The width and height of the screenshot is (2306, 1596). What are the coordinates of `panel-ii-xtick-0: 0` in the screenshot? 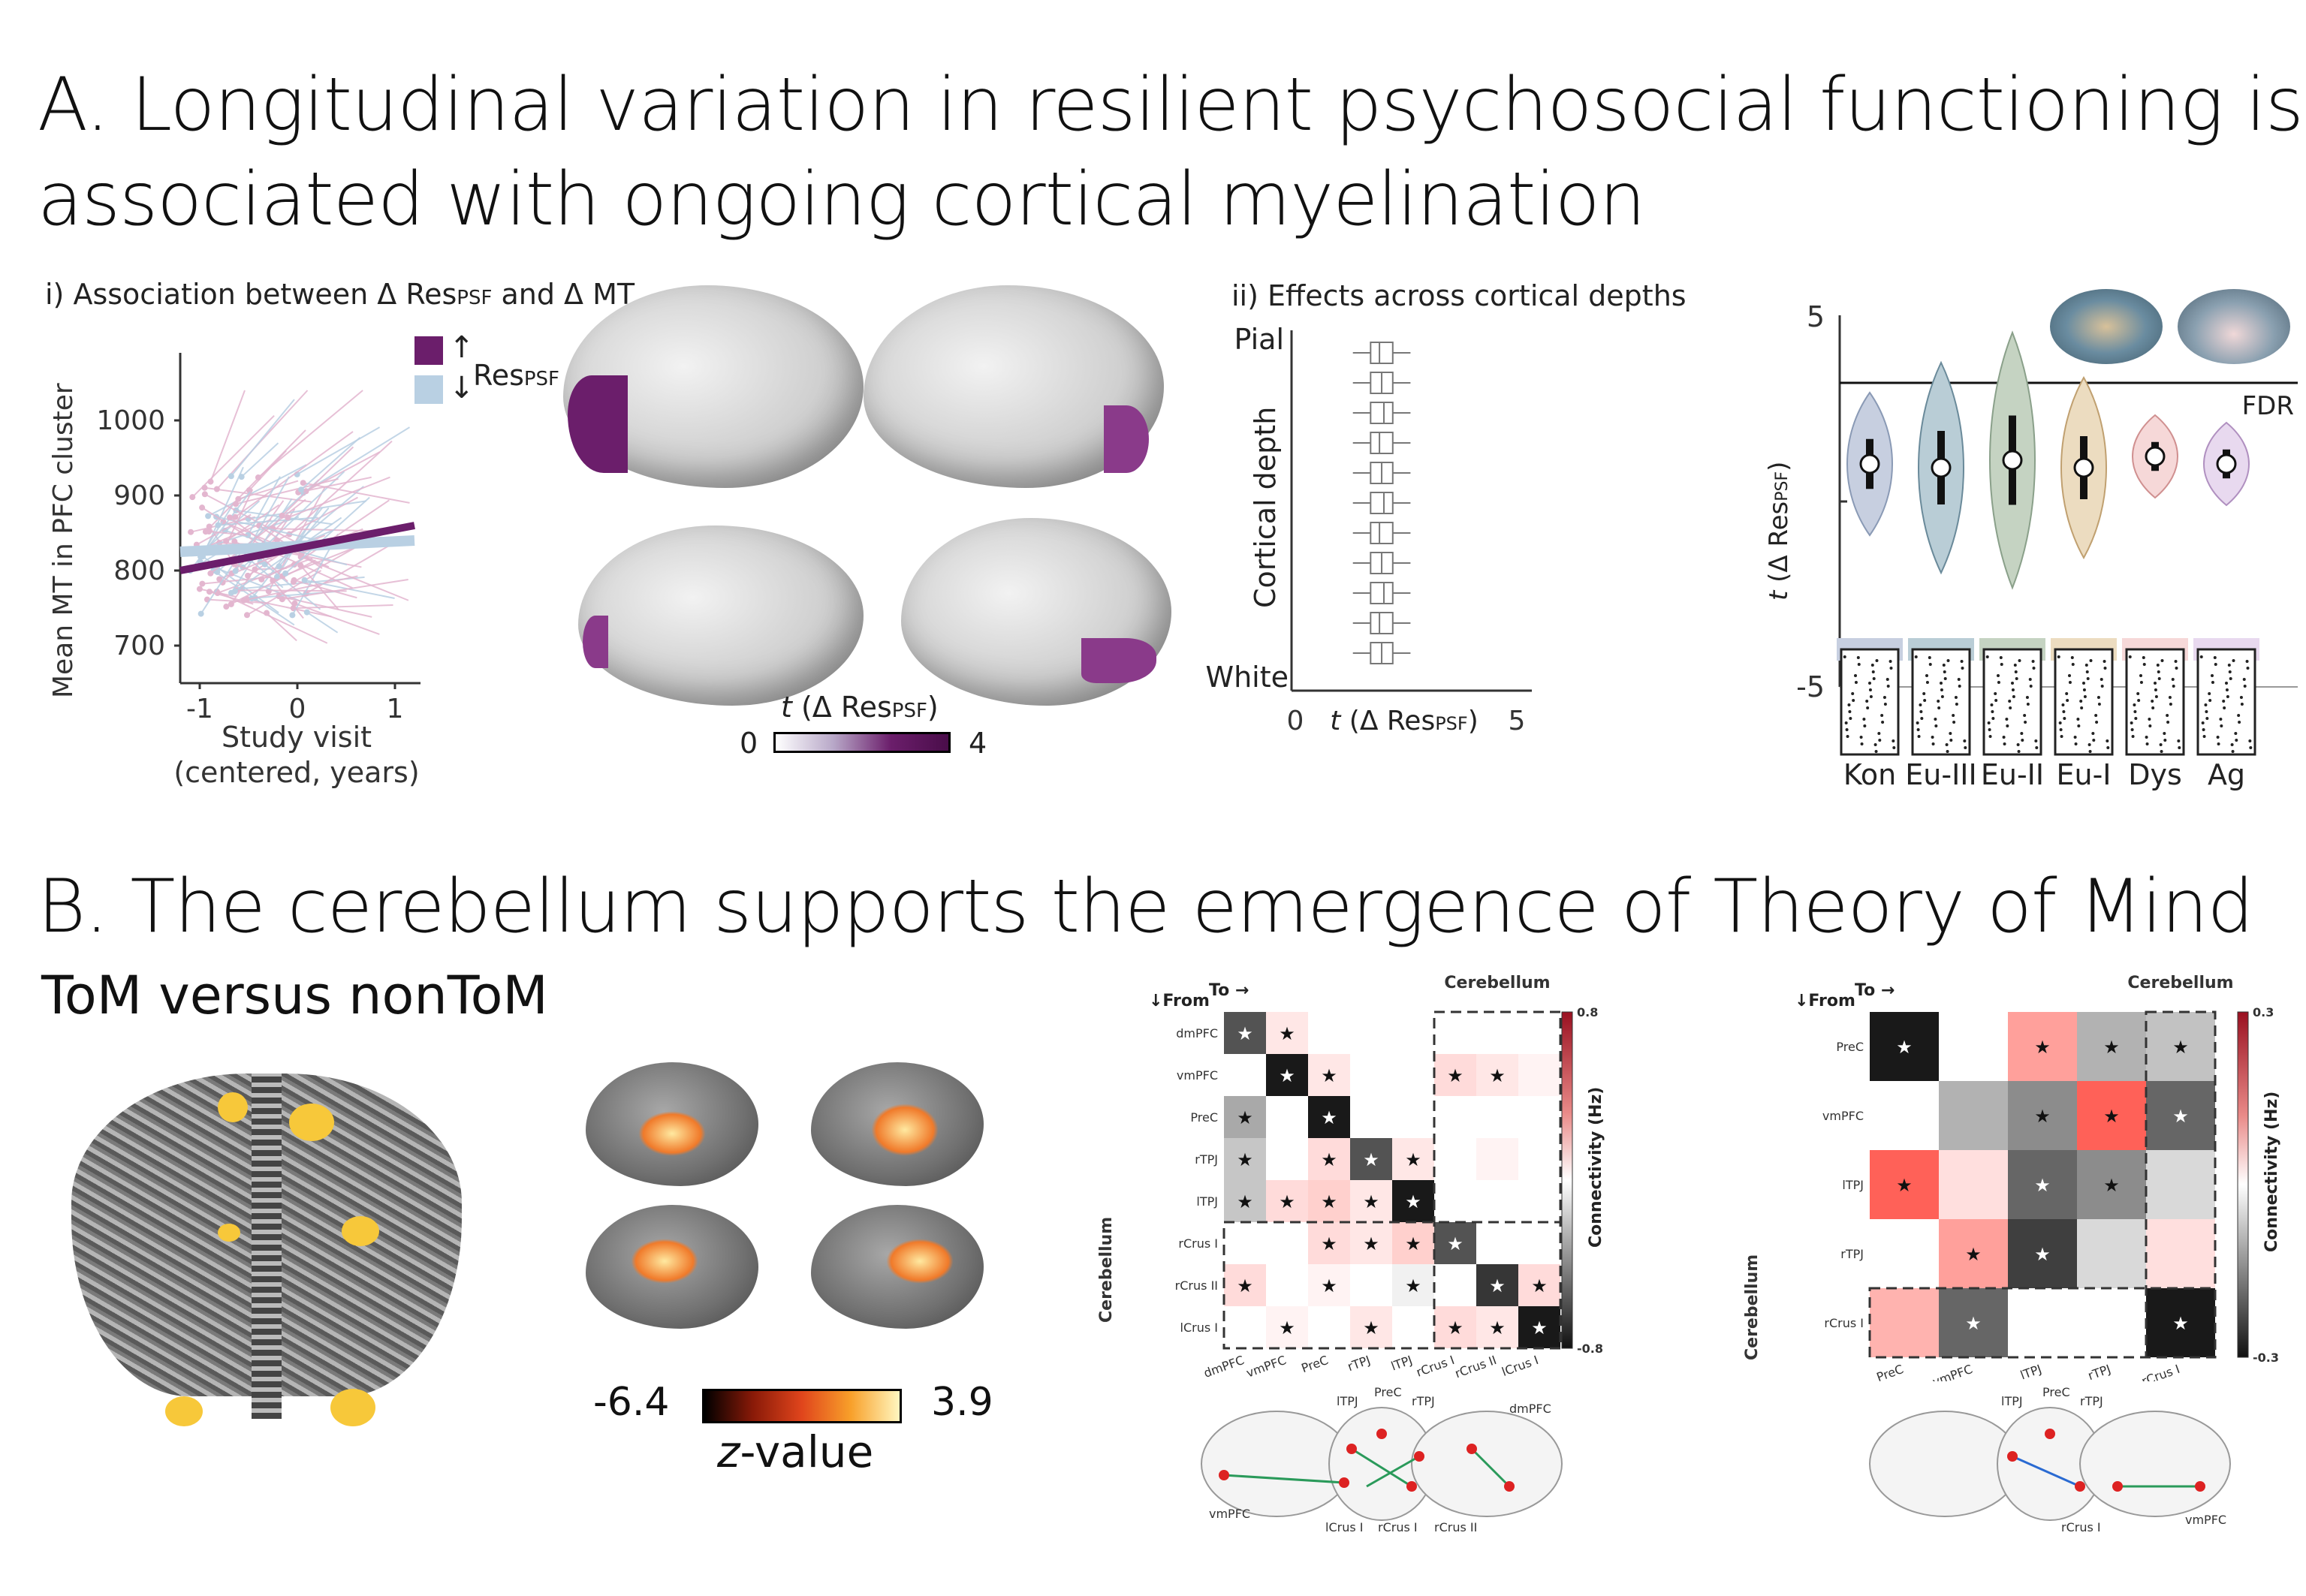 It's located at (1295, 721).